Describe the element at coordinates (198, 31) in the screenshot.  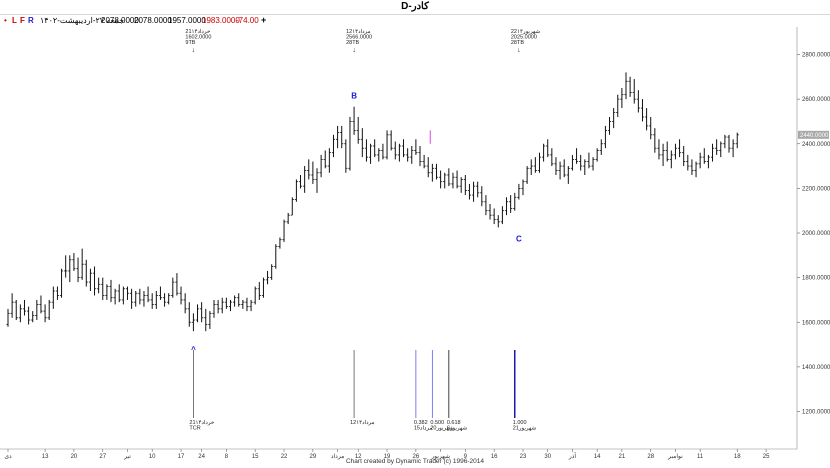
I see `pivot-top-label: 21خرداد۱۴` at that location.